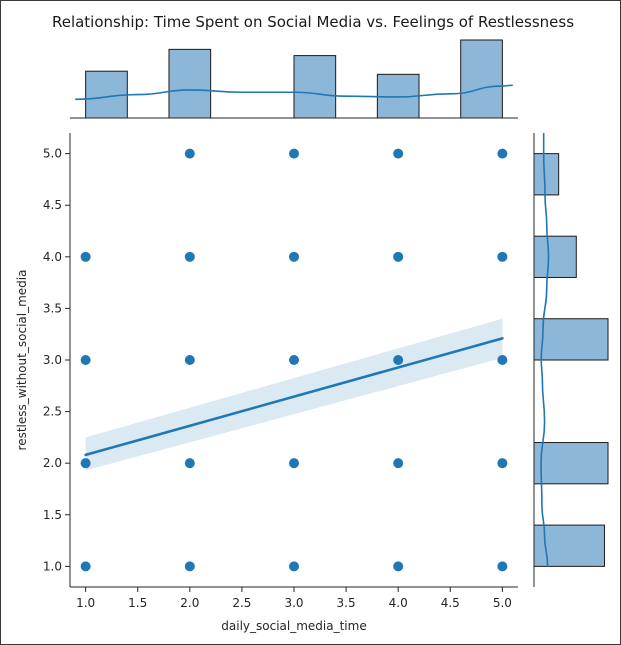  I want to click on regression-line, so click(294, 397).